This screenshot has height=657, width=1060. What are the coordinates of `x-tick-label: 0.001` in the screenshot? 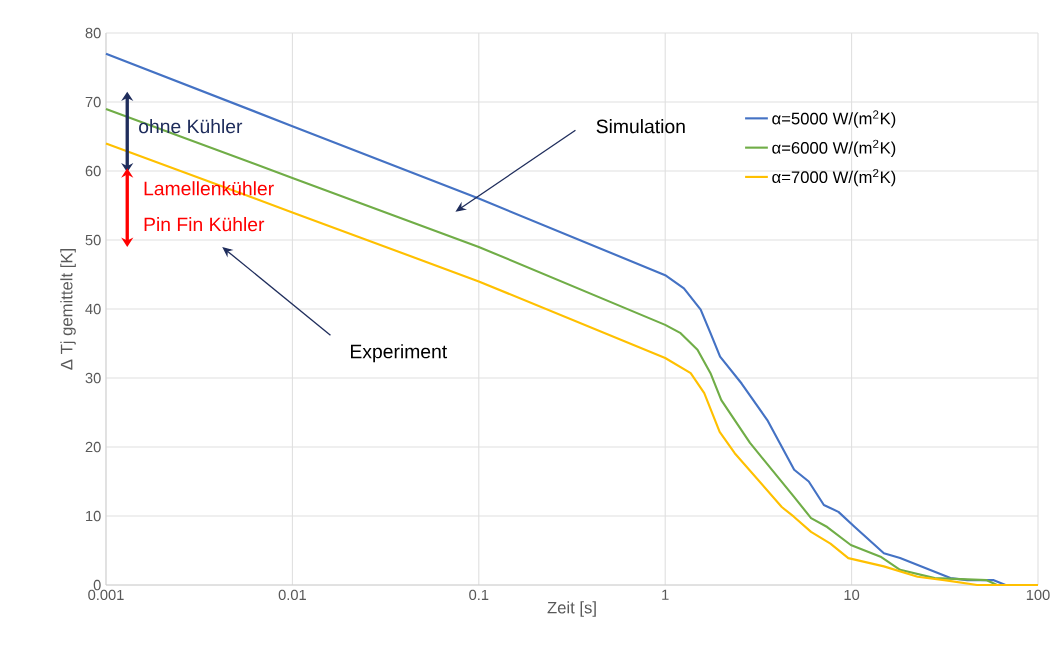 It's located at (106, 595).